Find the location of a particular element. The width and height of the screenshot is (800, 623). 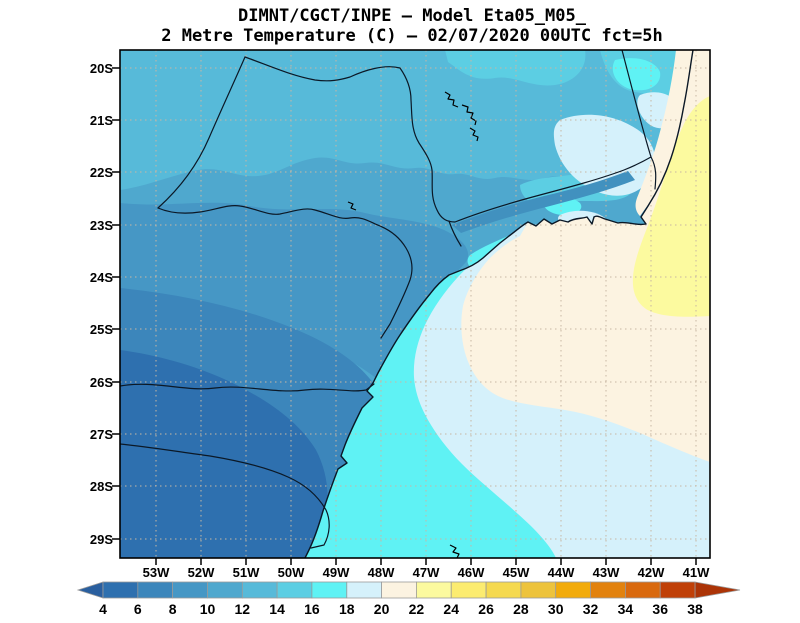

colorbar-tick-label: 38 is located at coordinates (695, 609).